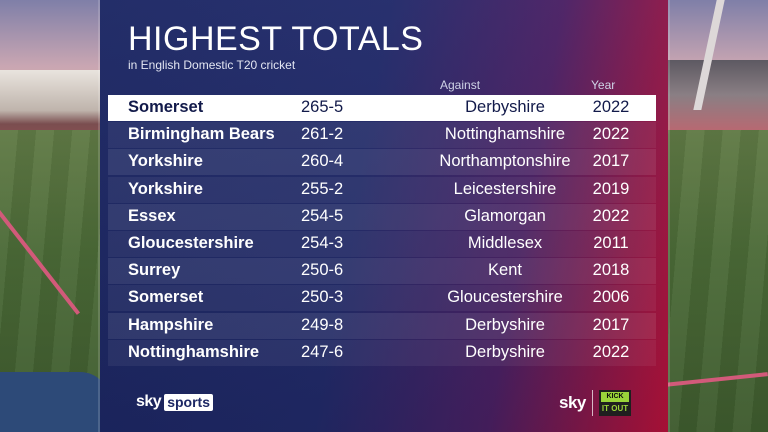 The height and width of the screenshot is (432, 768). What do you see at coordinates (382, 189) in the screenshot?
I see `table-row: Yorkshire 255-2 Leicestershire 2019` at bounding box center [382, 189].